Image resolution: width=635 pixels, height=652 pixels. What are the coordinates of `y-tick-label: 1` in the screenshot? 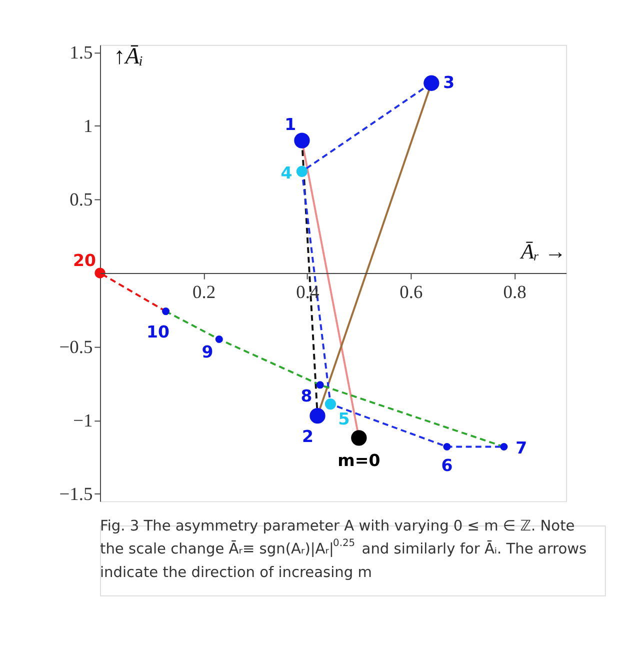 It's located at (88, 126).